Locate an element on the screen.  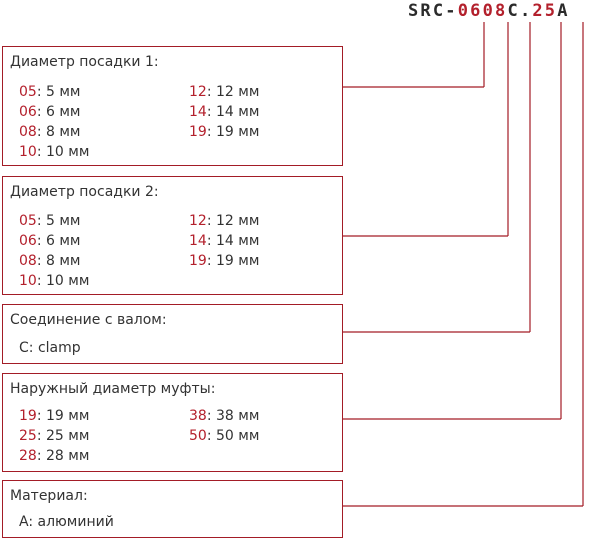
option-item: 28: 28 мм is located at coordinates (54, 456).